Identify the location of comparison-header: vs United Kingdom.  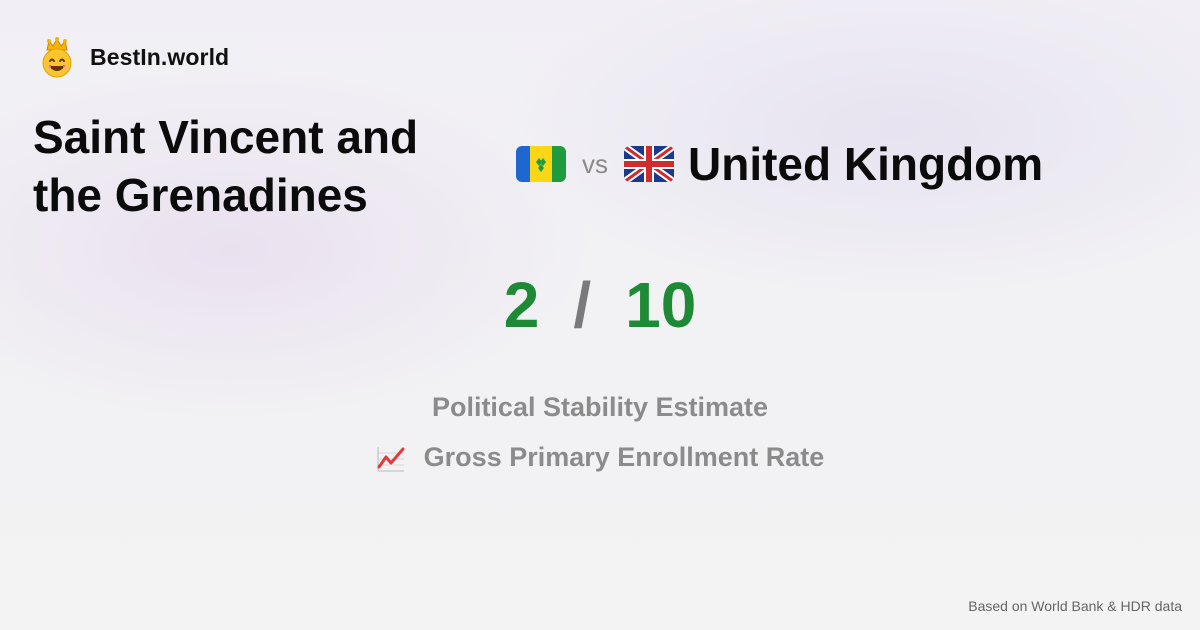
(779, 164).